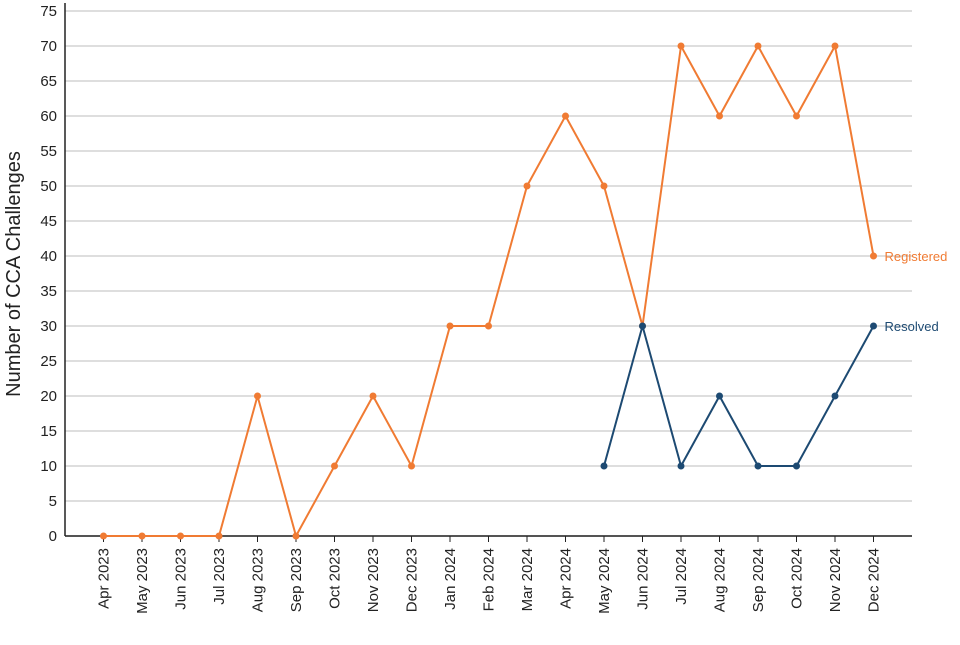  I want to click on y-tick-label: 5, so click(53, 501).